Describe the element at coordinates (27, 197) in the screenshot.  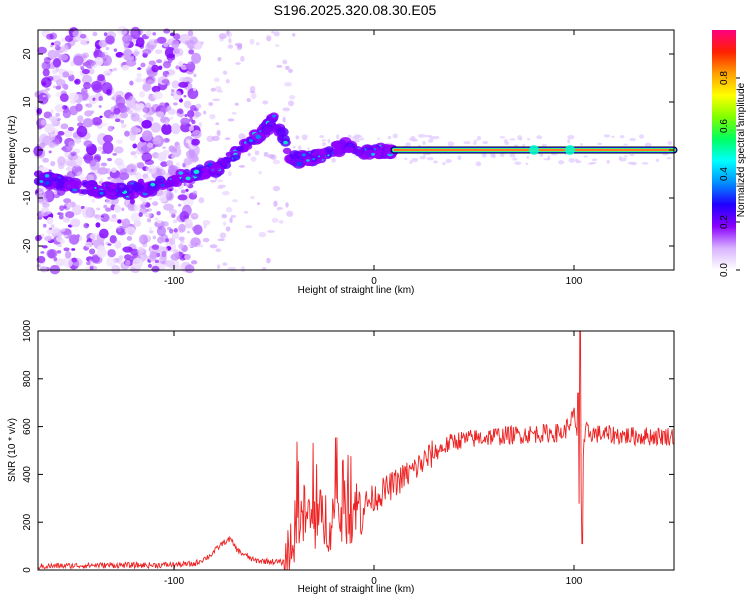
I see `y-tick-label: -10` at that location.